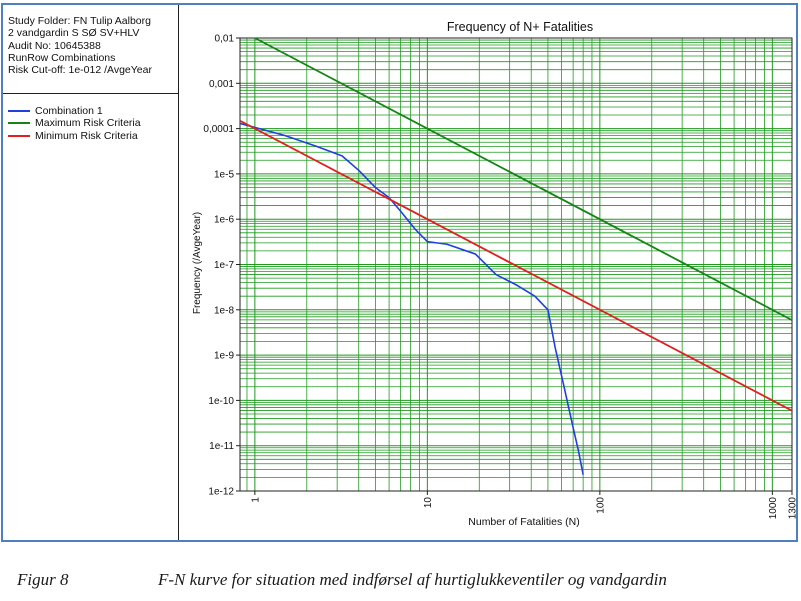 This screenshot has height=601, width=801. I want to click on y-tick-label: 1e-5, so click(224, 174).